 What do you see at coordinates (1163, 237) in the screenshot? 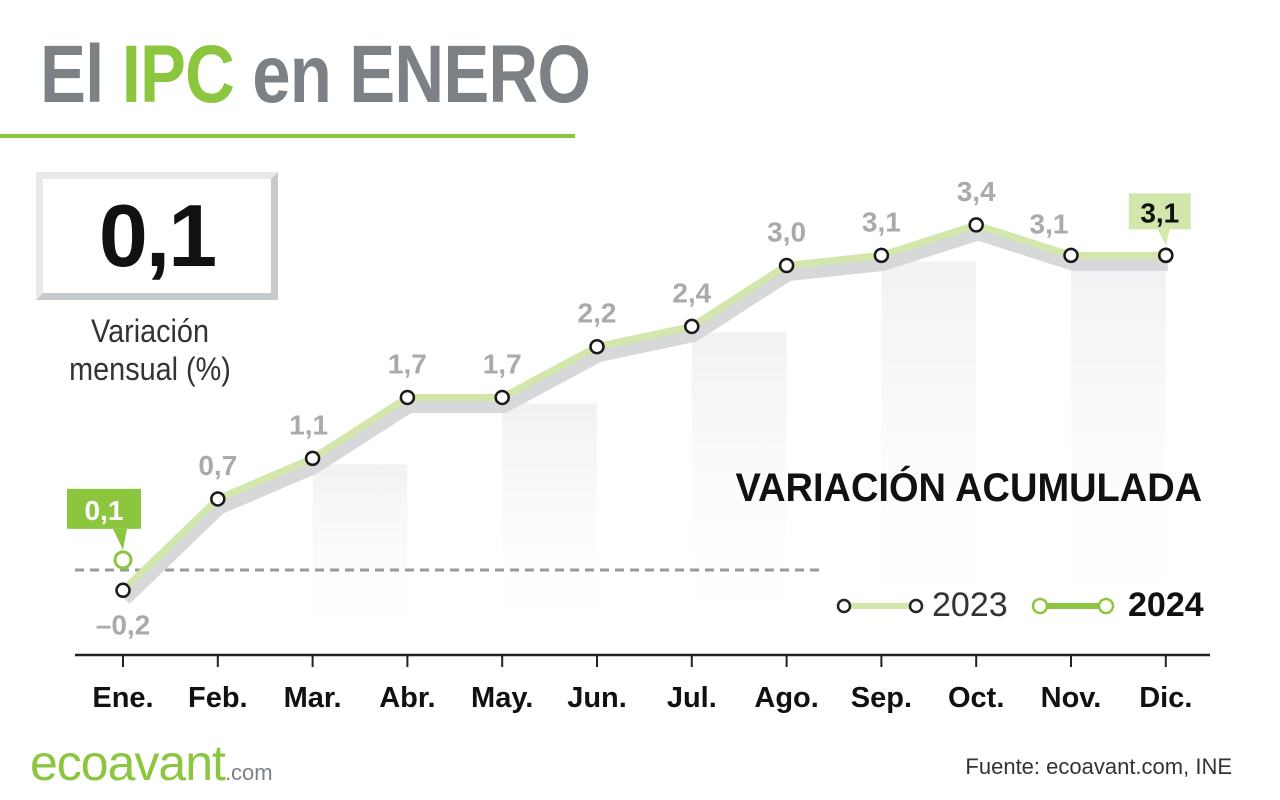
I see `highlight-tag-dec-pointer` at bounding box center [1163, 237].